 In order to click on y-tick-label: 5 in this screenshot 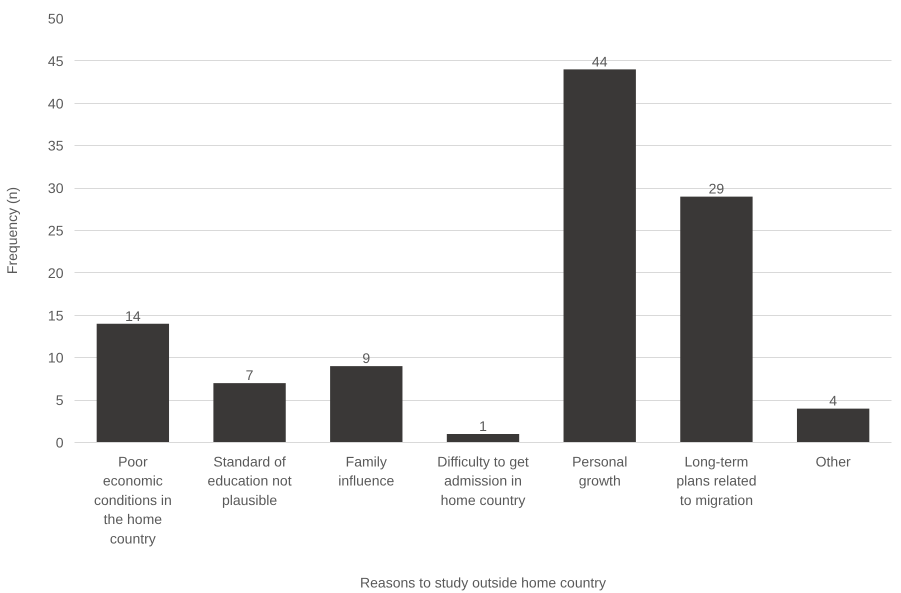, I will do `click(60, 400)`.